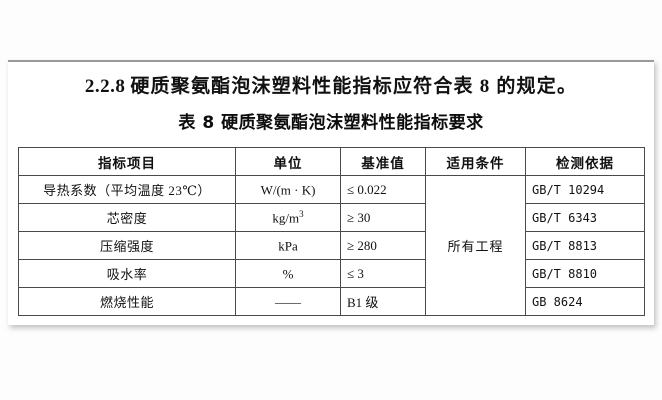 The width and height of the screenshot is (662, 400). I want to click on unit-main: %, so click(288, 274).